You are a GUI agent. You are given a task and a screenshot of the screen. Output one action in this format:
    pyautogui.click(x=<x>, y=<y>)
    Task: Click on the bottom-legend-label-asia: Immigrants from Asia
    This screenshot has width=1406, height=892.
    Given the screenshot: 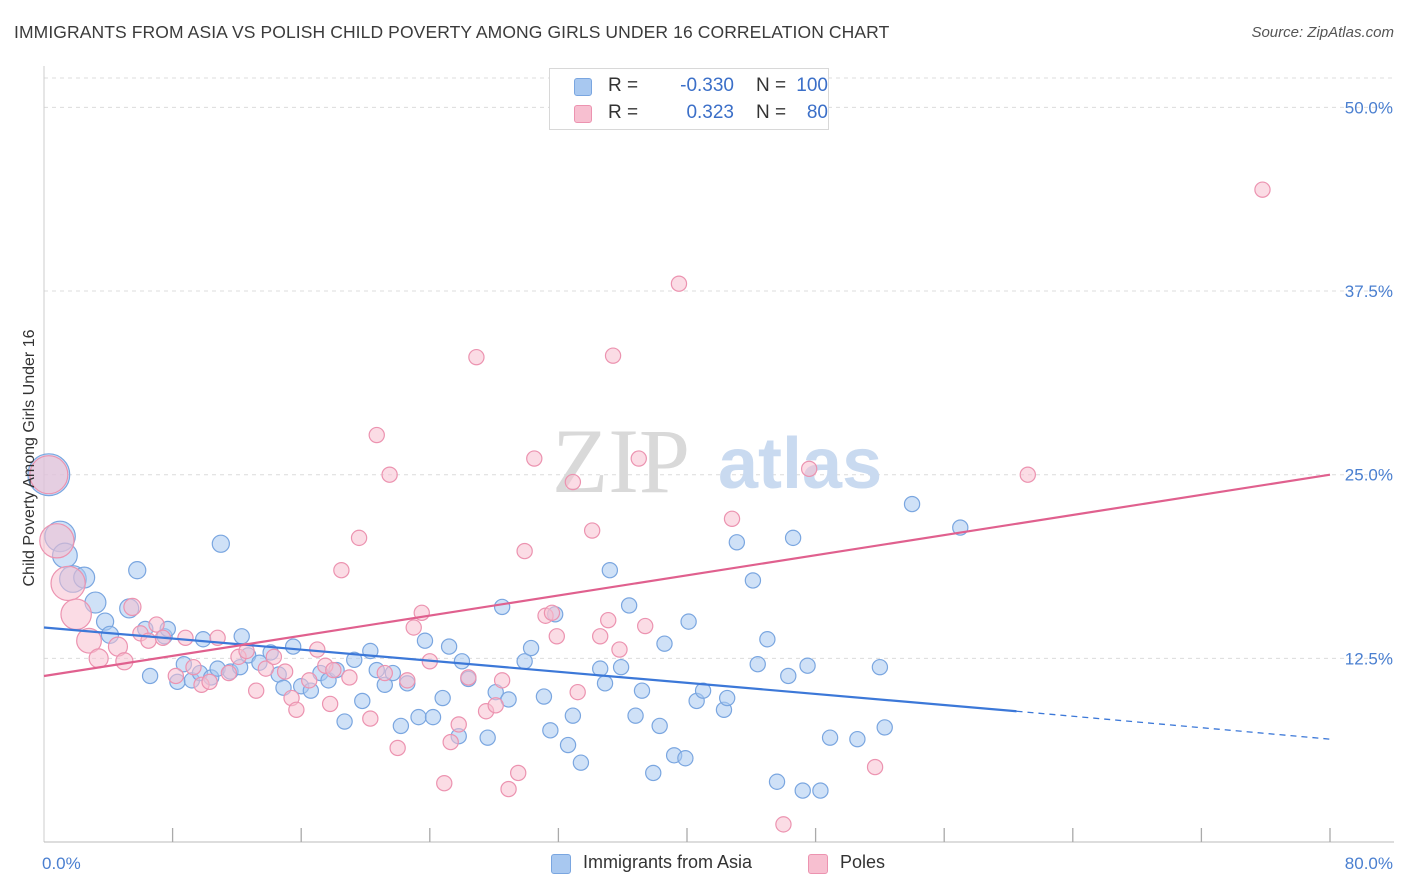 What is the action you would take?
    pyautogui.click(x=668, y=862)
    